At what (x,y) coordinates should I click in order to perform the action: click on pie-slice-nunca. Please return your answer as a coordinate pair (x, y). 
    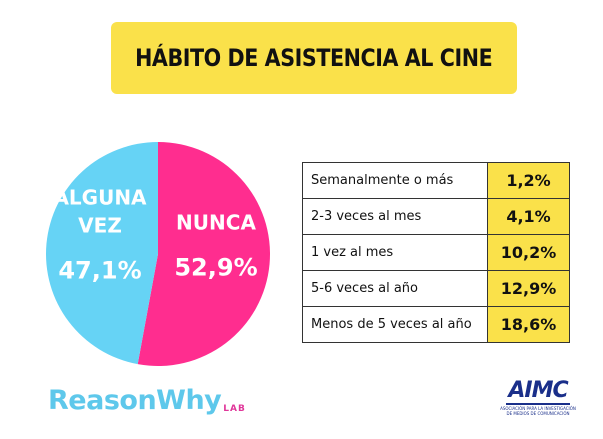
    Looking at the image, I should click on (203, 254).